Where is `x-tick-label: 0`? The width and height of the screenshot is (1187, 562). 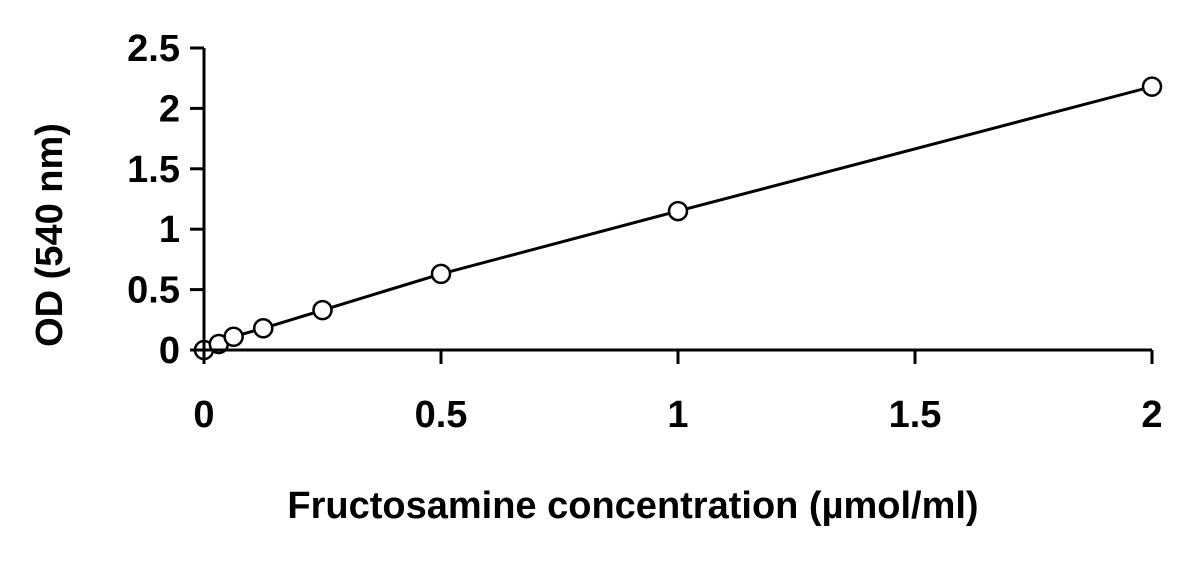 x-tick-label: 0 is located at coordinates (203, 415).